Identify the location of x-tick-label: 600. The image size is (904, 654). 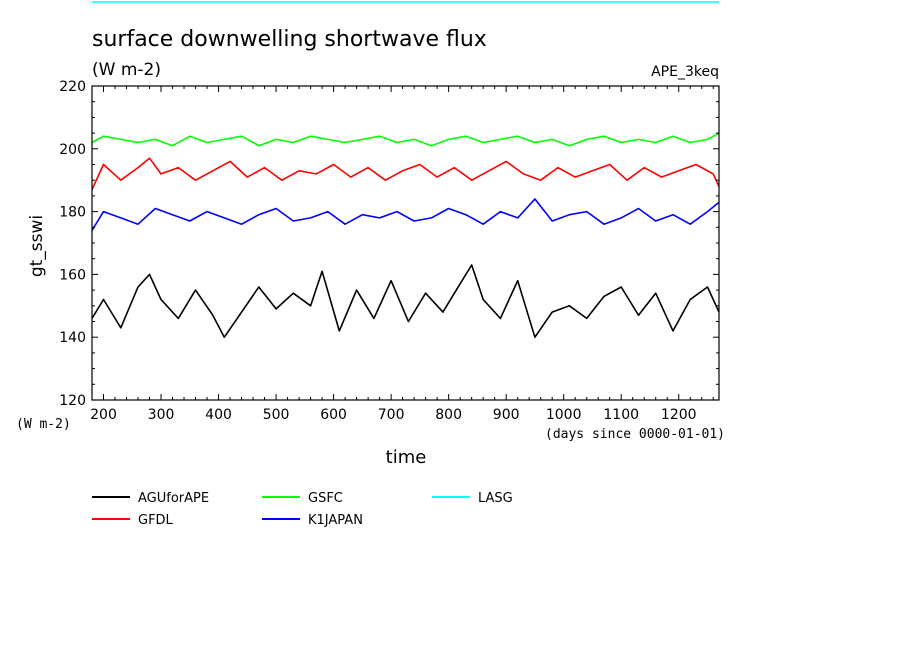
(333, 415).